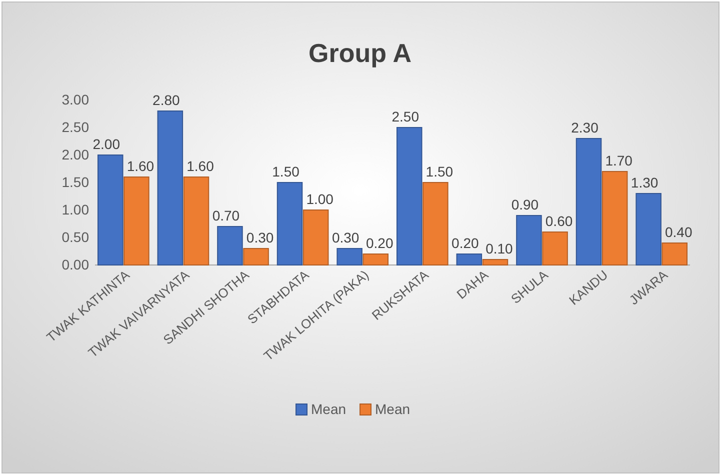  What do you see at coordinates (76, 264) in the screenshot?
I see `y-tick-label: 0.00` at bounding box center [76, 264].